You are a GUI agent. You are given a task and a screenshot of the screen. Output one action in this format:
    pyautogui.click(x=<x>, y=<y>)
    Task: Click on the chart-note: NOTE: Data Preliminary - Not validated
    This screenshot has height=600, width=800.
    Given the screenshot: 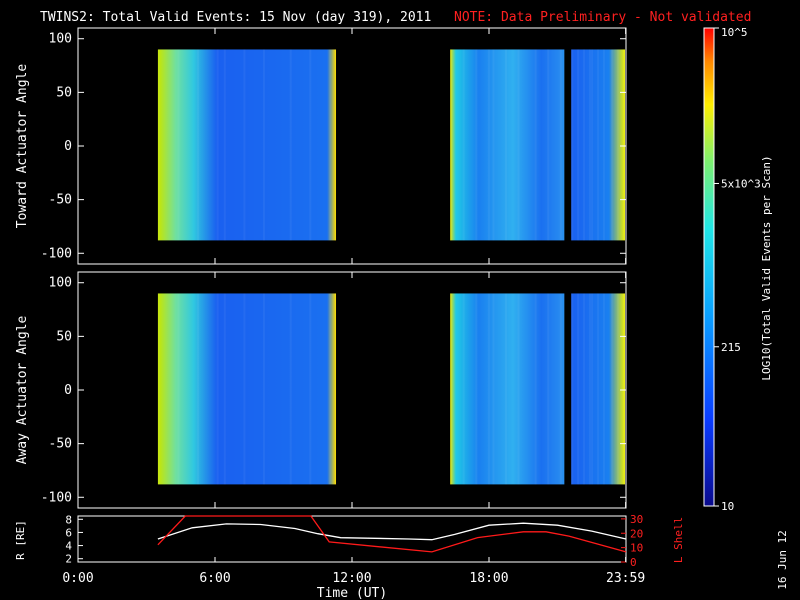 What is the action you would take?
    pyautogui.click(x=602, y=17)
    